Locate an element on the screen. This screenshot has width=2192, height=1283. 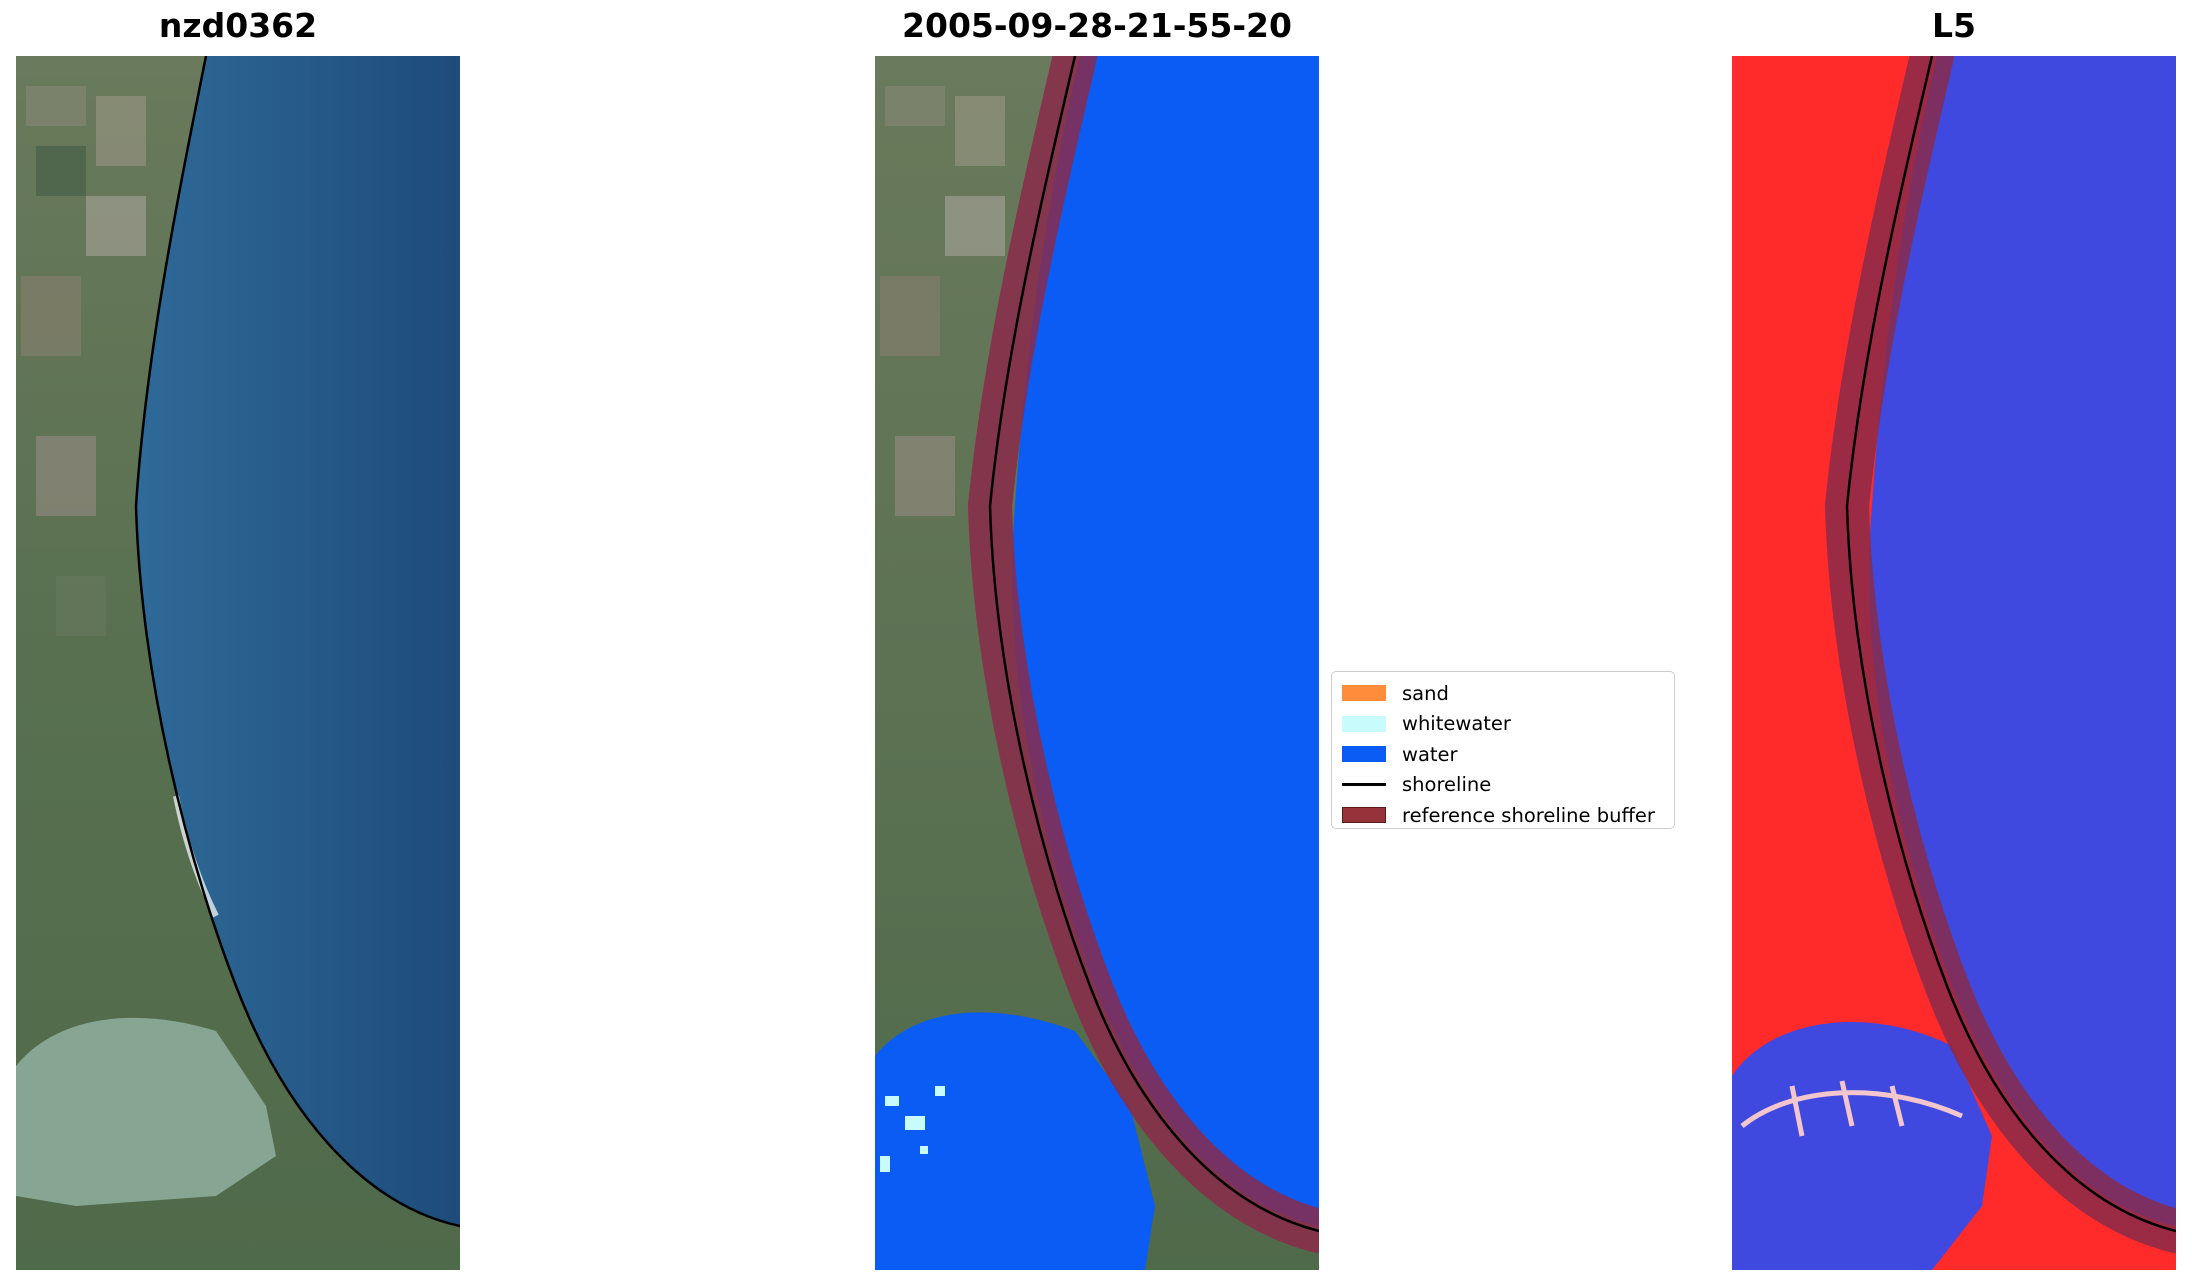
legend-label: whitewater is located at coordinates (1456, 724).